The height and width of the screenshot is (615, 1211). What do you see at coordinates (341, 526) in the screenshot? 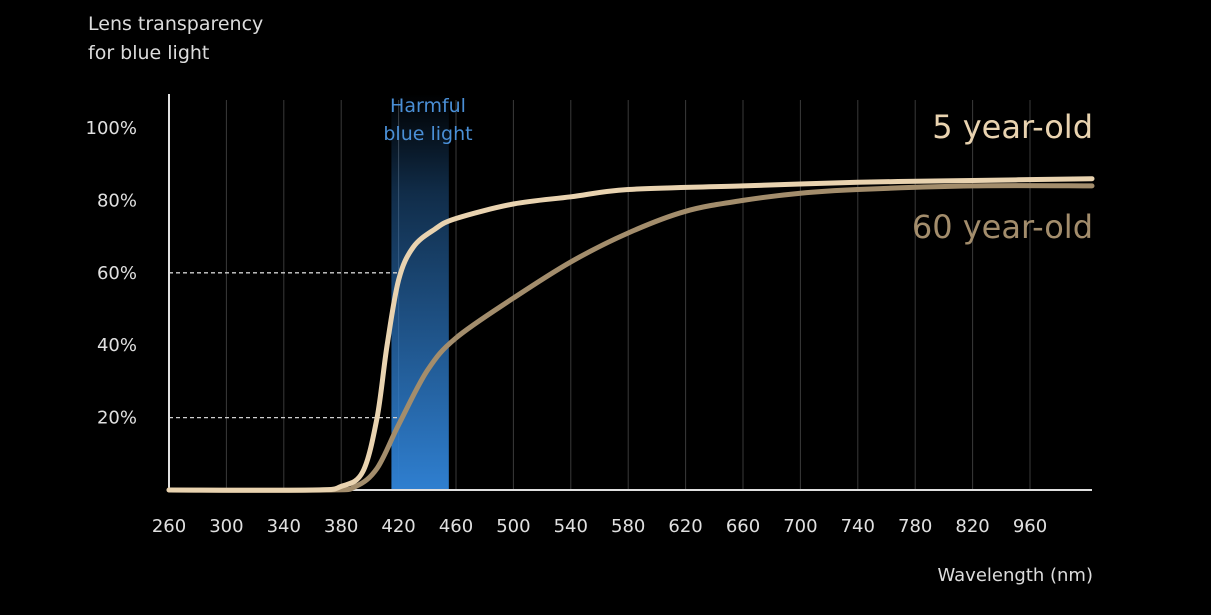
I see `x-tick-label: 380` at bounding box center [341, 526].